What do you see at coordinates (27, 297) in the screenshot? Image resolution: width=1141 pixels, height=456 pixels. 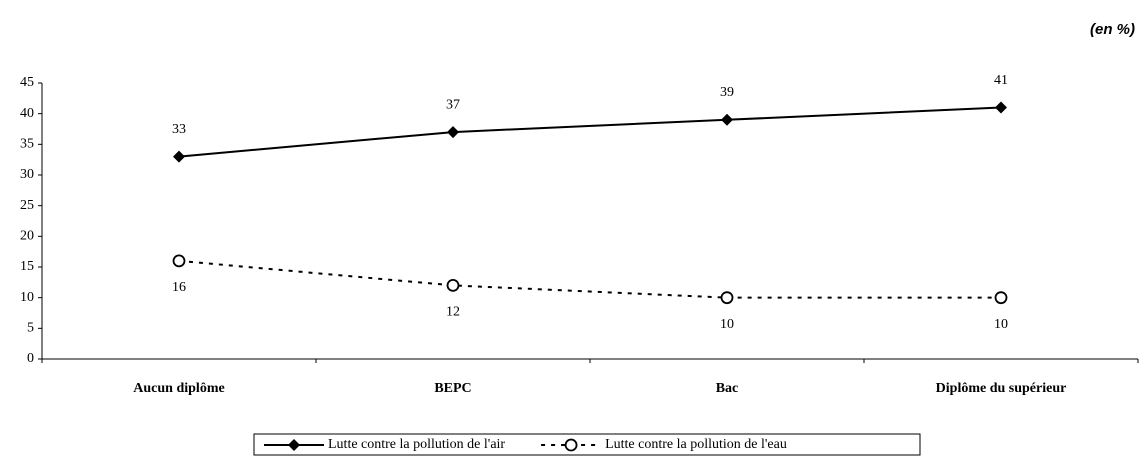 I see `y-tick-label: 10` at bounding box center [27, 297].